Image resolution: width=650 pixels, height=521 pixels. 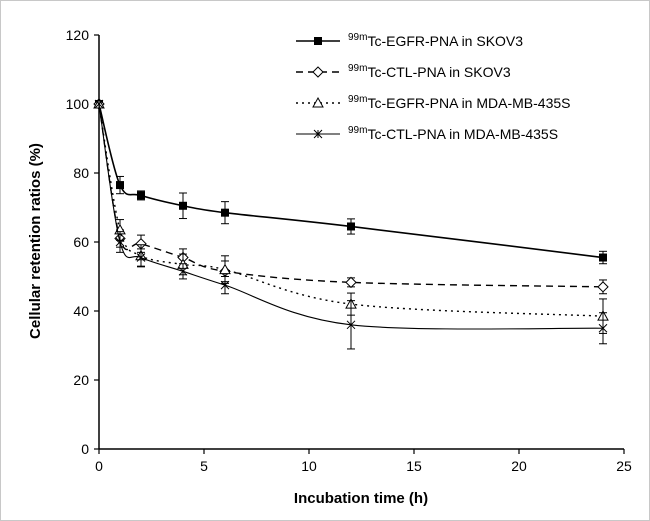 I want to click on legend-entry-4: 99mTc-CTL-PNA in MDA-MB-435S, so click(x=427, y=133).